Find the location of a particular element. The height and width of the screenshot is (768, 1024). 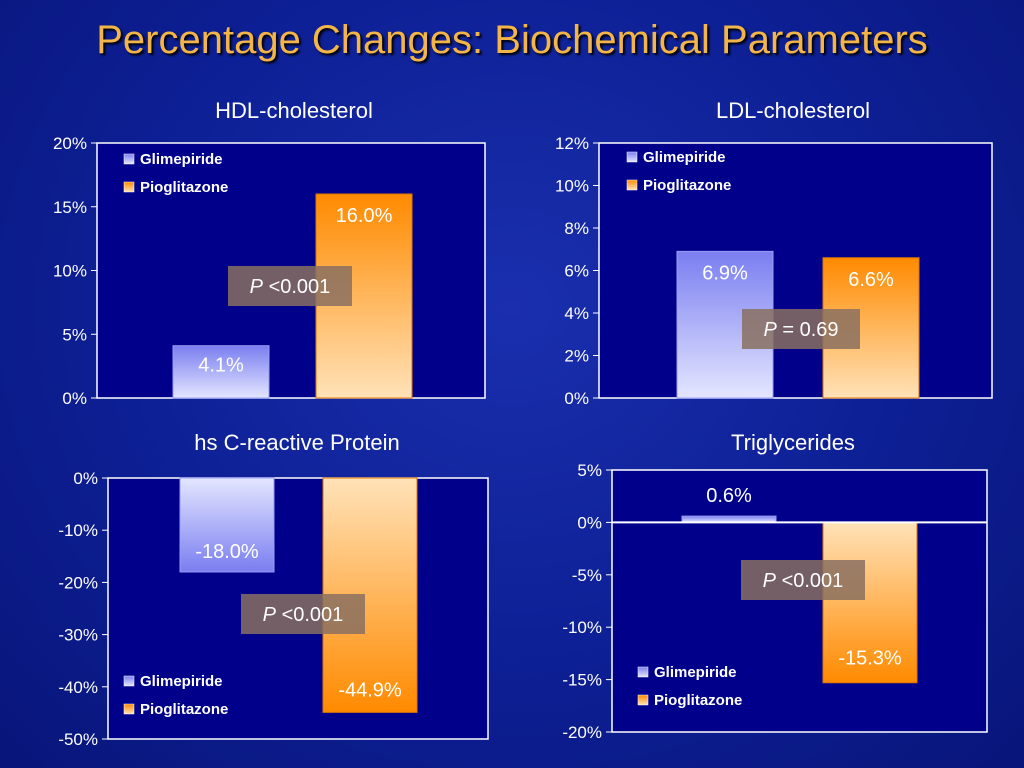

y-tick-label: 20% is located at coordinates (70, 143).